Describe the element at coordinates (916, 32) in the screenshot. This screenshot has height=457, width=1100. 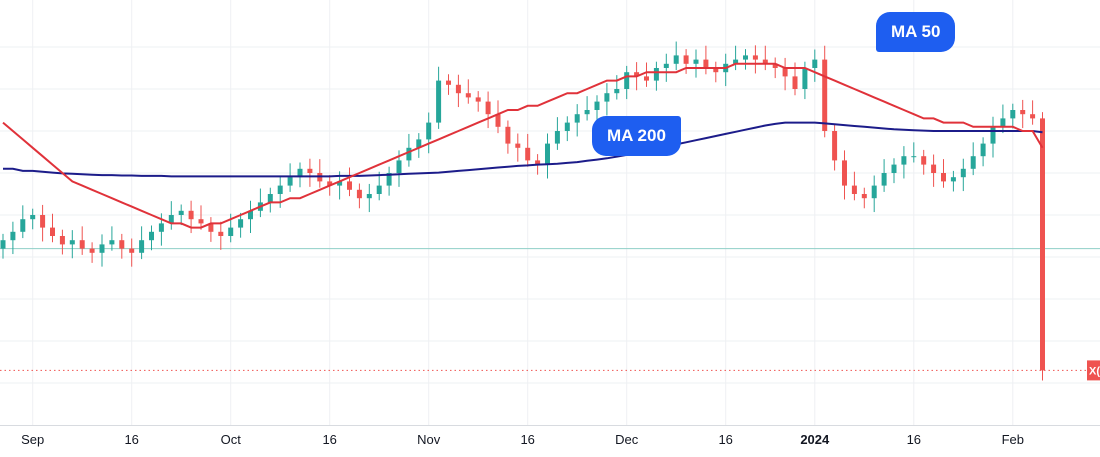
I see `ma50-label: MA 50` at that location.